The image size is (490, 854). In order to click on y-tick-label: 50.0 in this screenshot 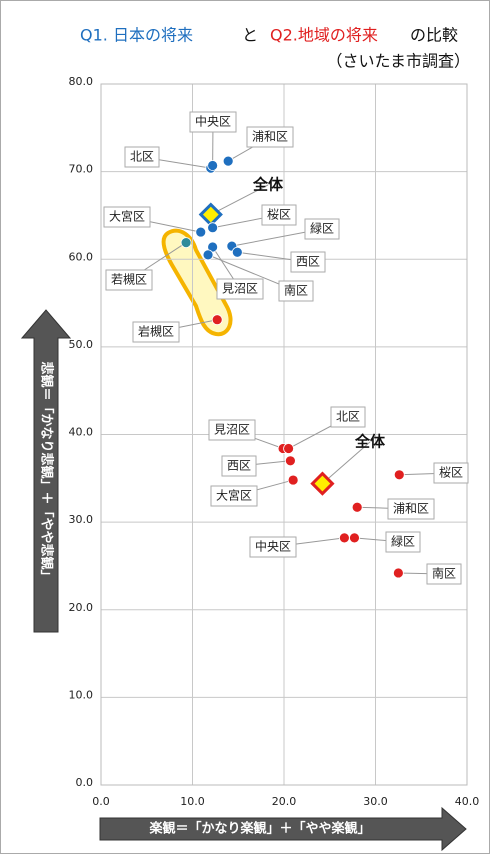, I will do `click(81, 344)`.